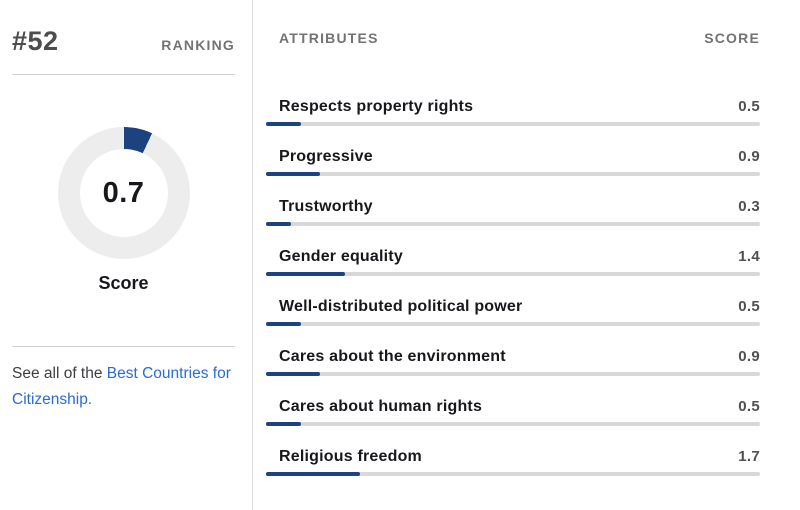 The width and height of the screenshot is (800, 510). What do you see at coordinates (376, 106) in the screenshot?
I see `attribute-label: Respects property rights` at bounding box center [376, 106].